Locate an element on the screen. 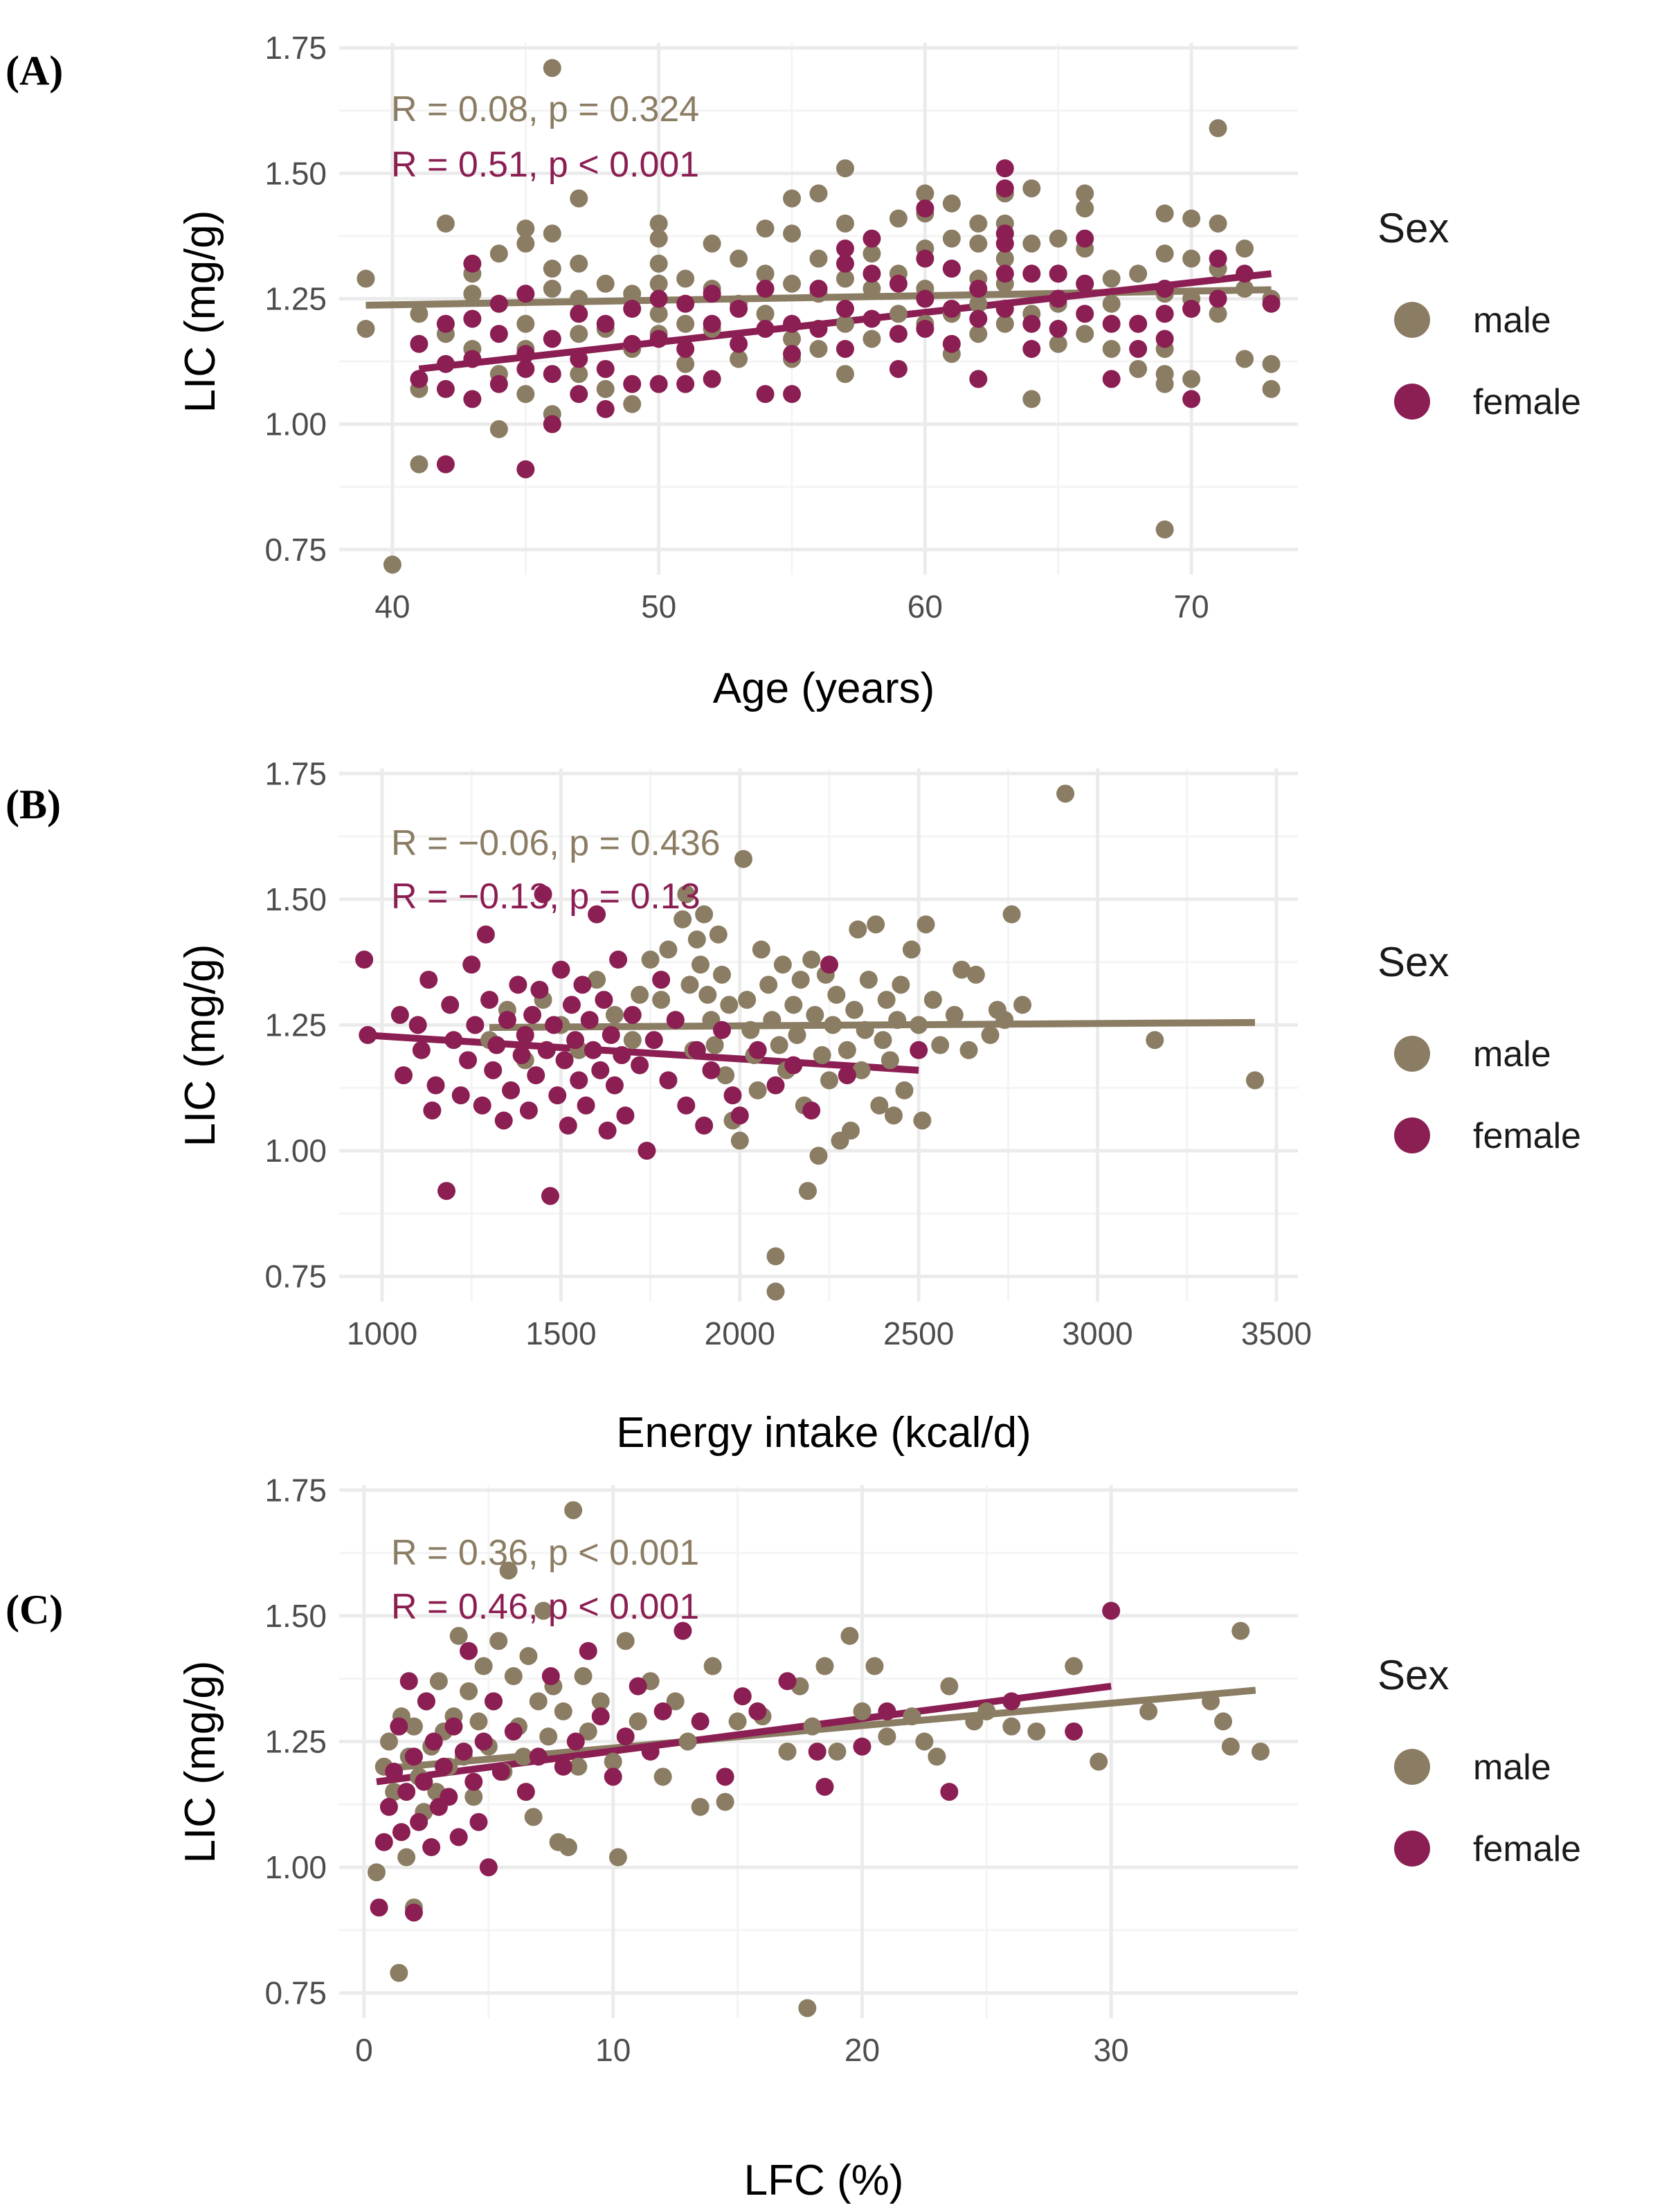 The image size is (1662, 2212). x-tick-label: 50 is located at coordinates (658, 606).